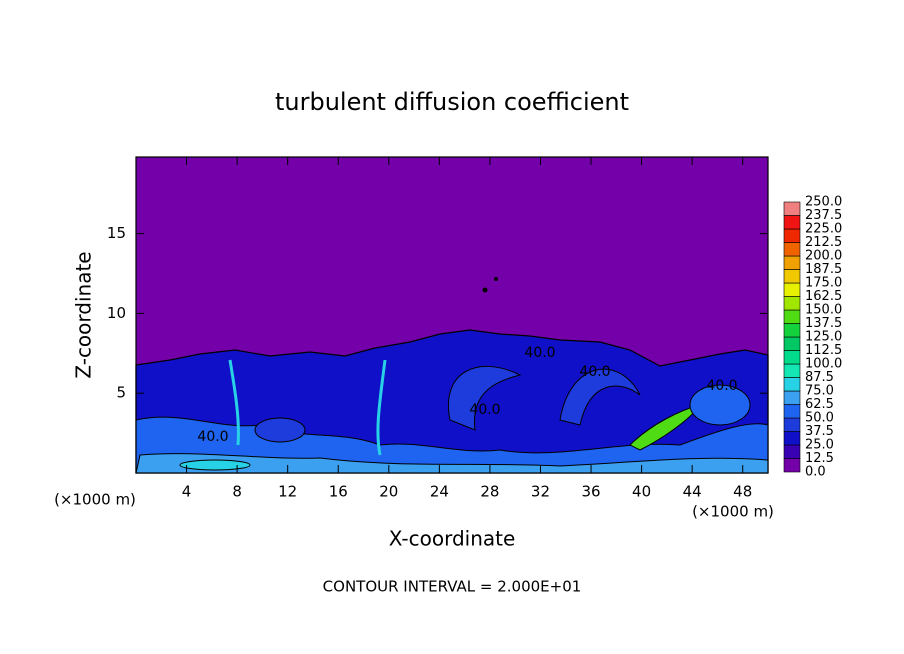 The image size is (904, 654). I want to click on x-tick-label: 16, so click(338, 492).